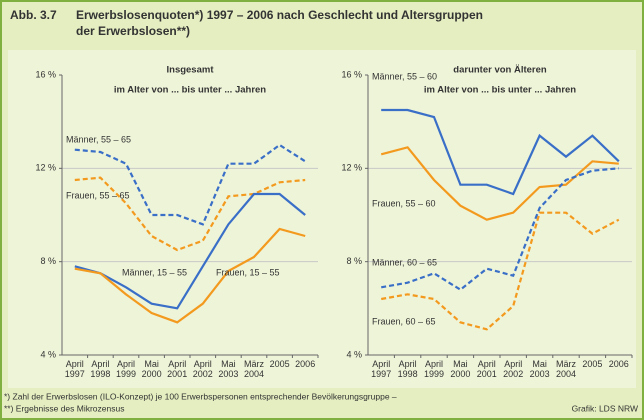 The height and width of the screenshot is (420, 644). I want to click on chart-title: darunter von Älteren, so click(500, 70).